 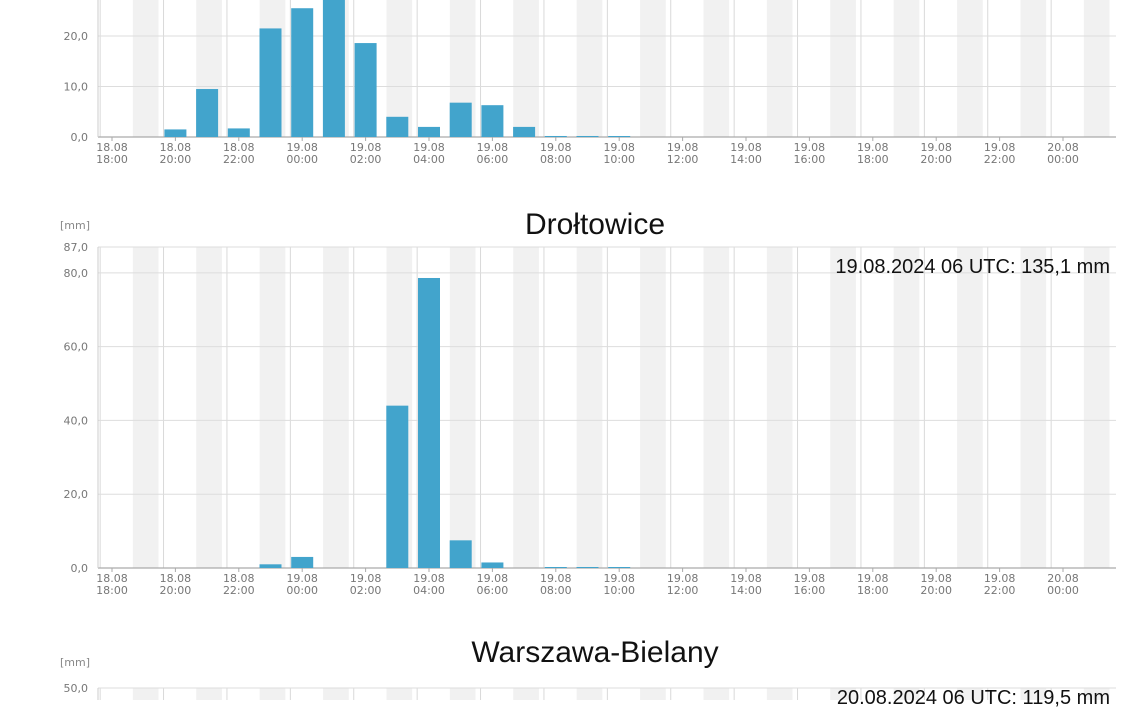 What do you see at coordinates (76, 347) in the screenshot?
I see `y-tick-label: 60,0` at bounding box center [76, 347].